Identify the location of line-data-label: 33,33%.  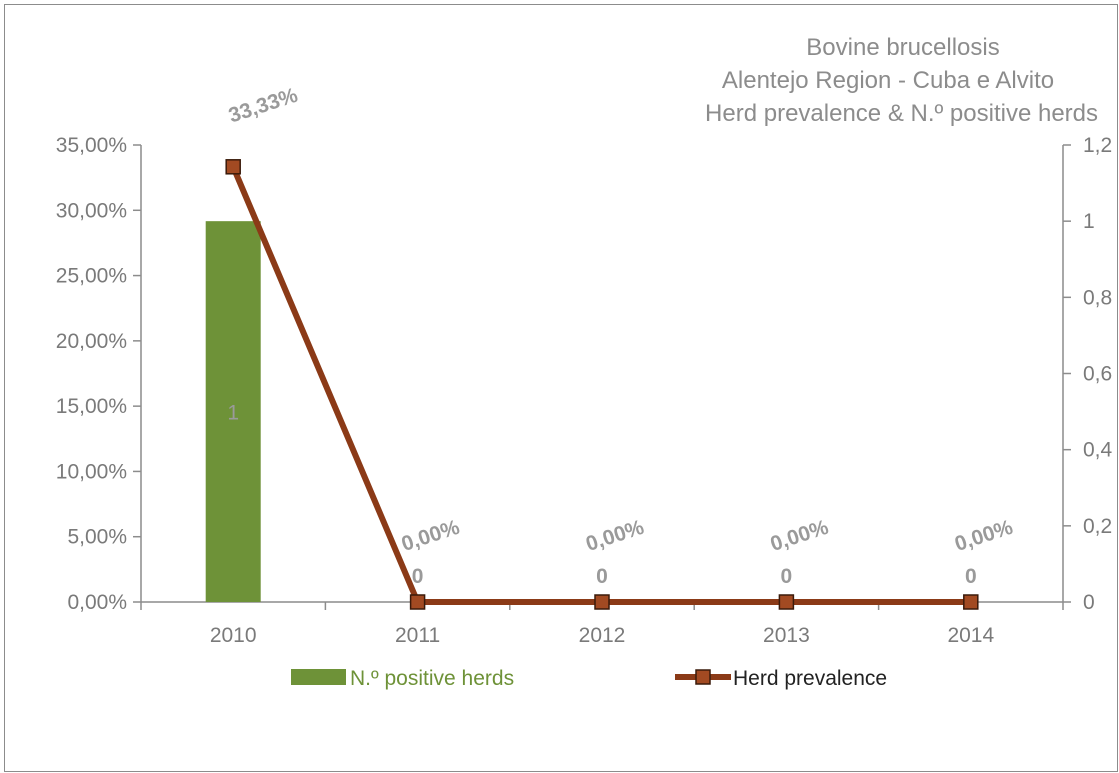
(263, 106).